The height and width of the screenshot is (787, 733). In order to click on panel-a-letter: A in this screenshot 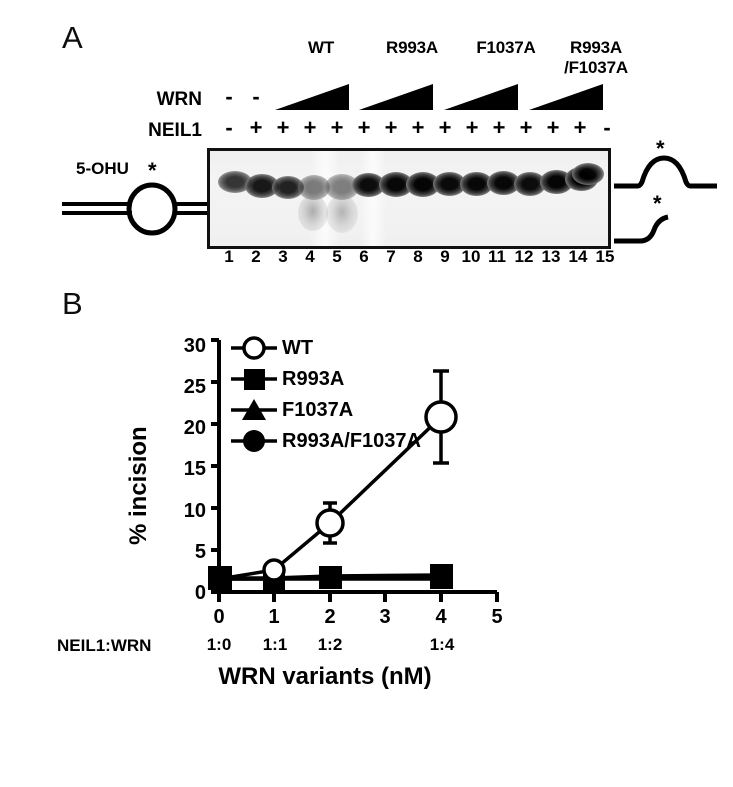, I will do `click(72, 37)`.